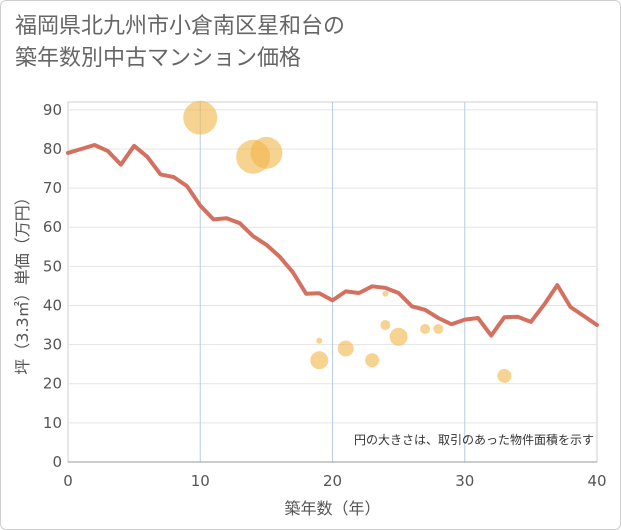 This screenshot has width=621, height=530. I want to click on y-tick-label: 80, so click(52, 149).